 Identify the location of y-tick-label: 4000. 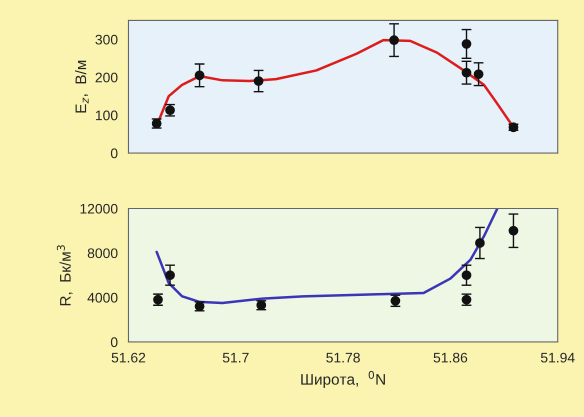
(102, 297).